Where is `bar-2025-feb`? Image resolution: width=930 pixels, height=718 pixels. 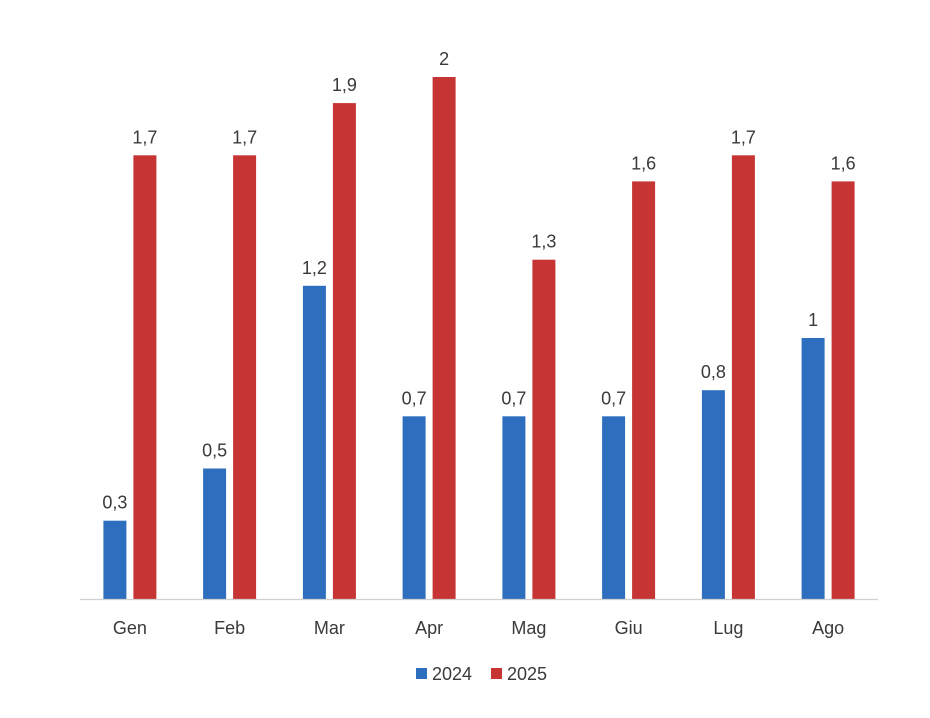 bar-2025-feb is located at coordinates (245, 377).